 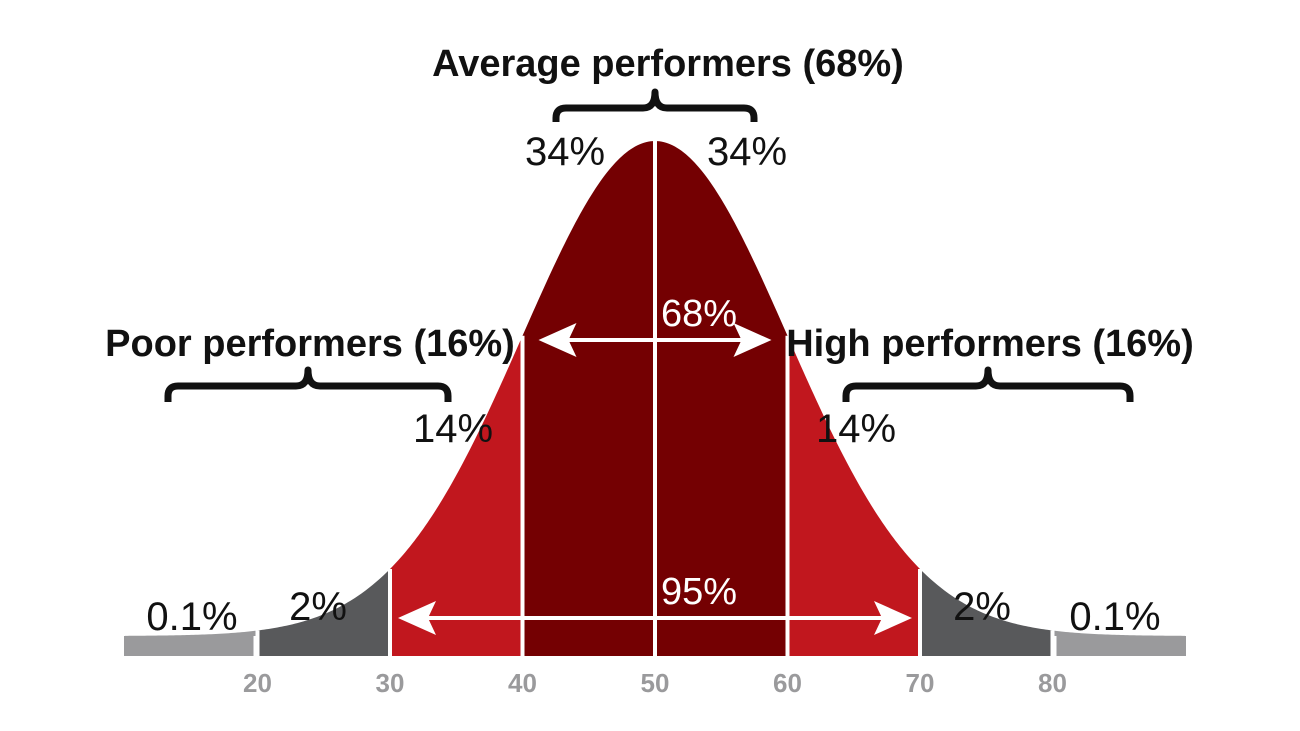 I want to click on brace-high, so click(x=988, y=384).